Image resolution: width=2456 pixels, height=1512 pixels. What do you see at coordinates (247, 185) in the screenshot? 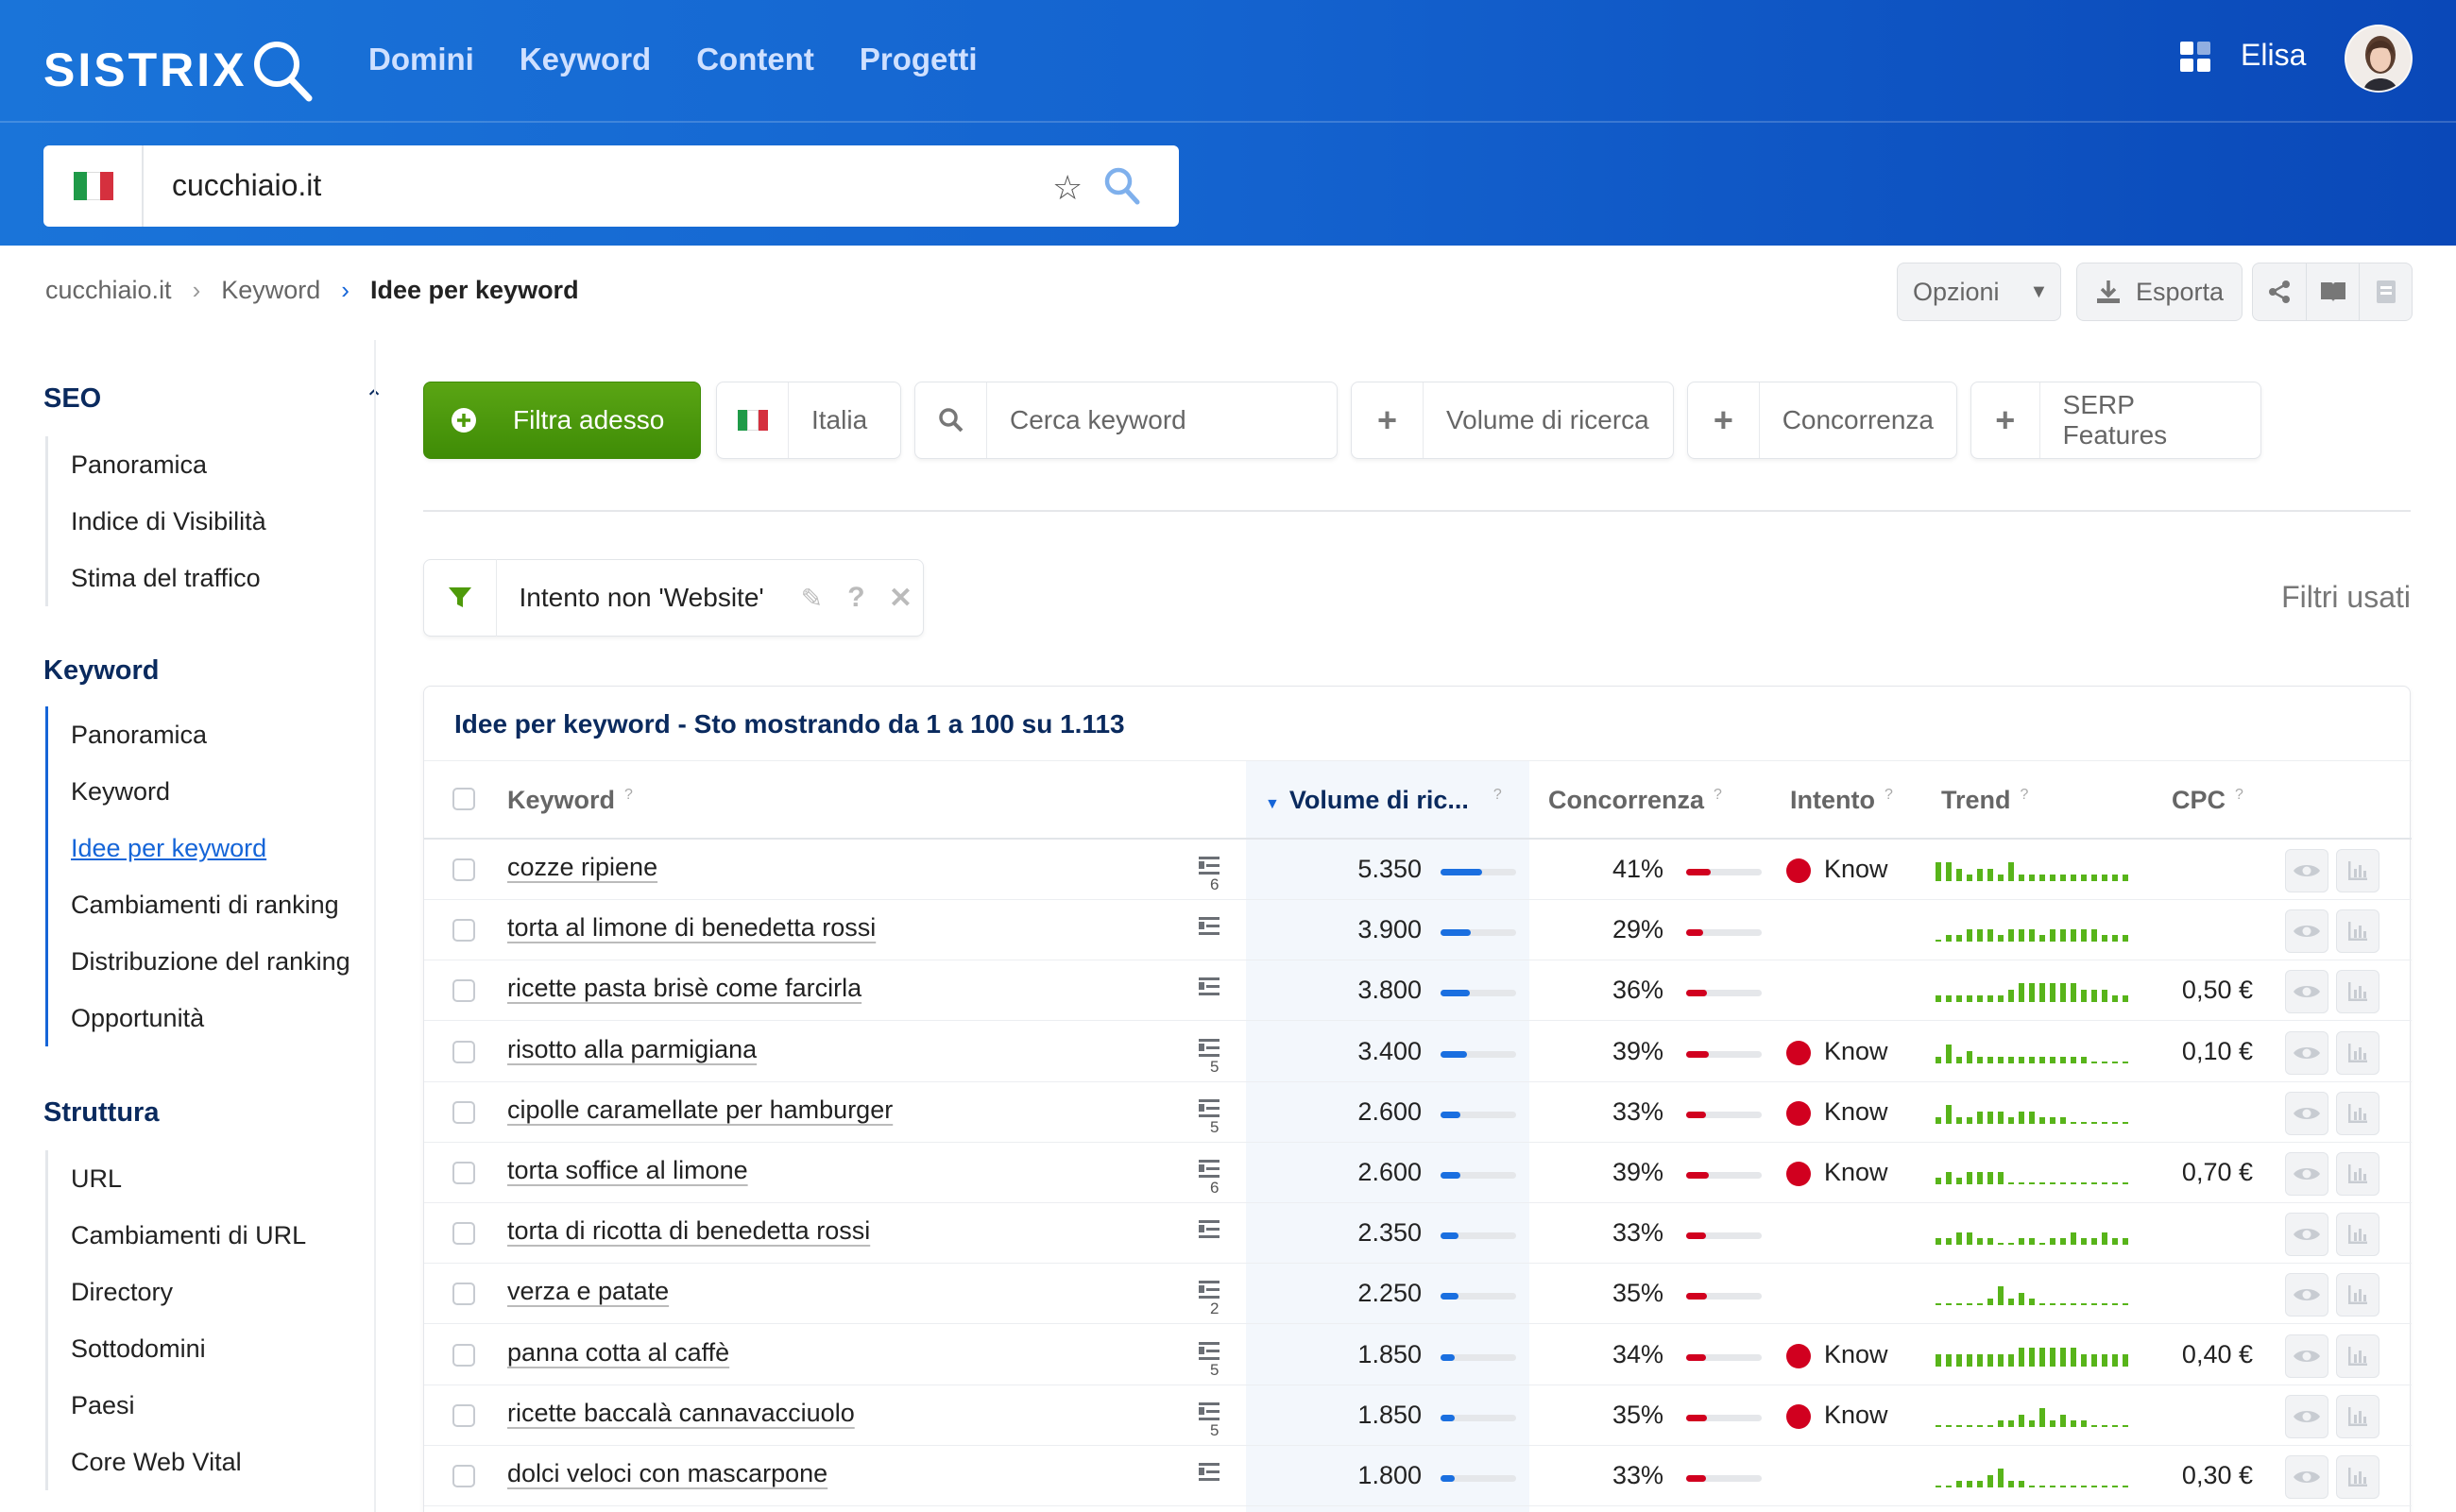
I see `search-input: cucchiaio.it` at bounding box center [247, 185].